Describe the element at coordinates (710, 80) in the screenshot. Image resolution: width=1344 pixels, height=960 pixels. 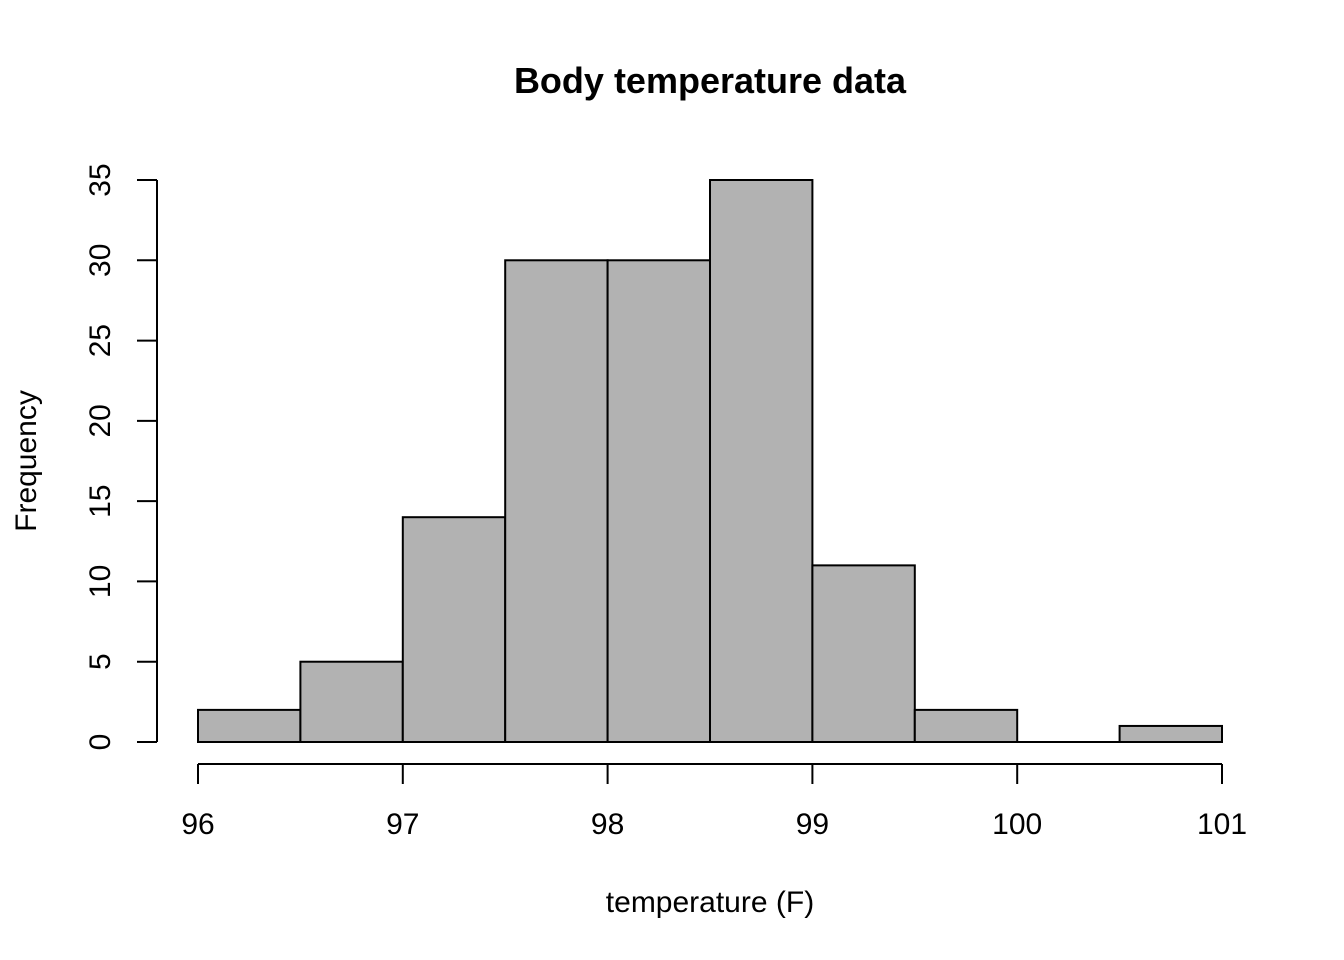
I see `chart-title: Body temperature data` at that location.